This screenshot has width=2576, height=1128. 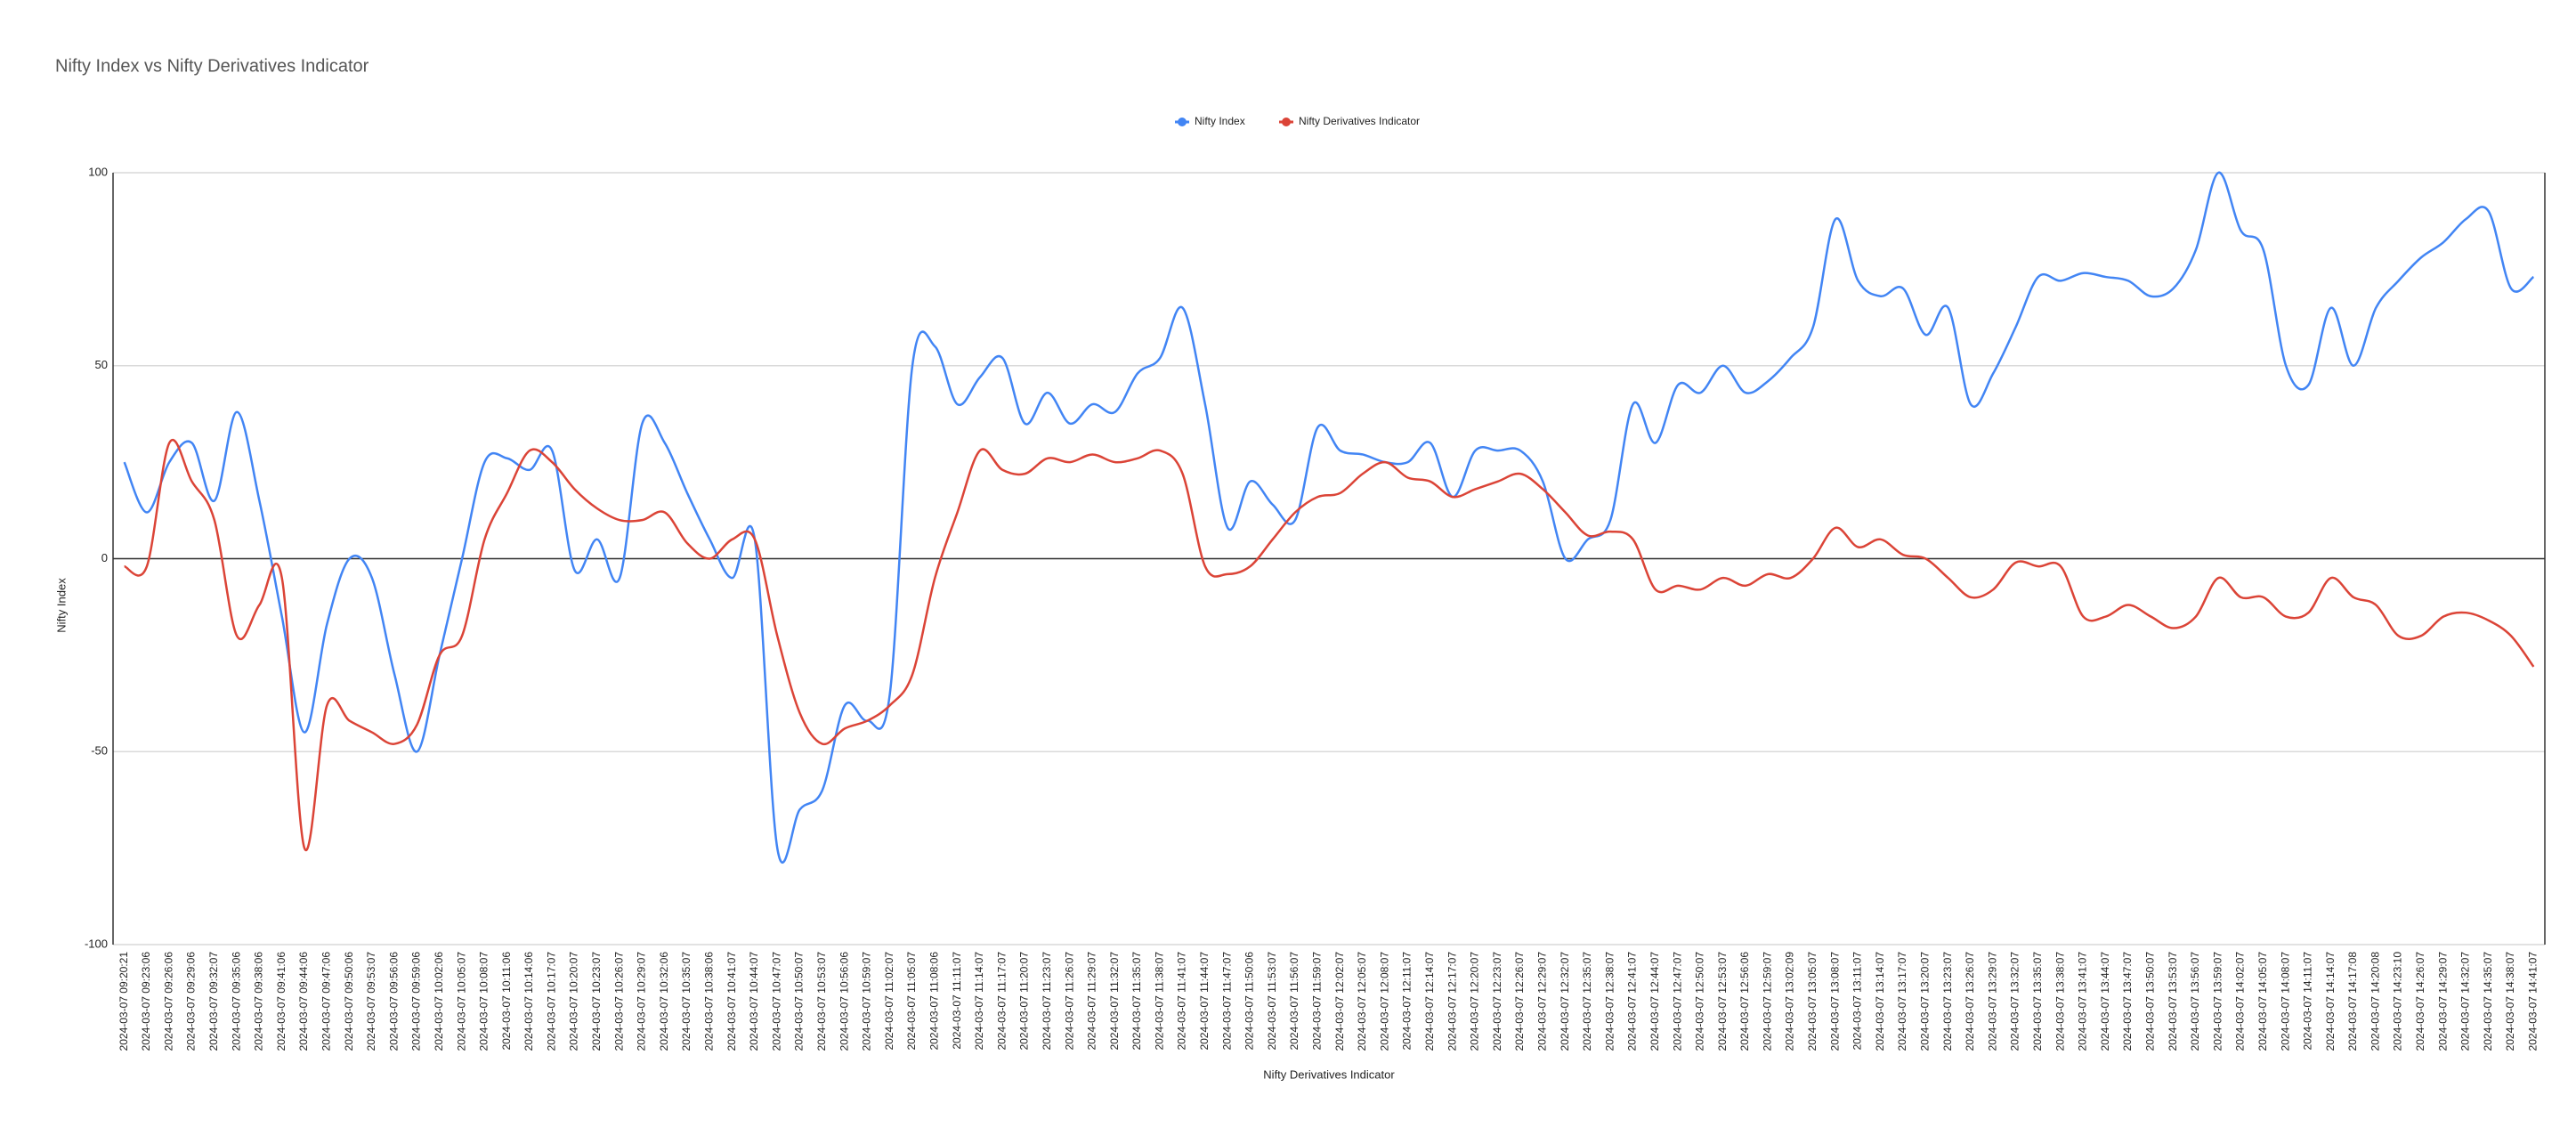 I want to click on x-tick-label: 2024-03-07 10:05:07, so click(x=461, y=1001).